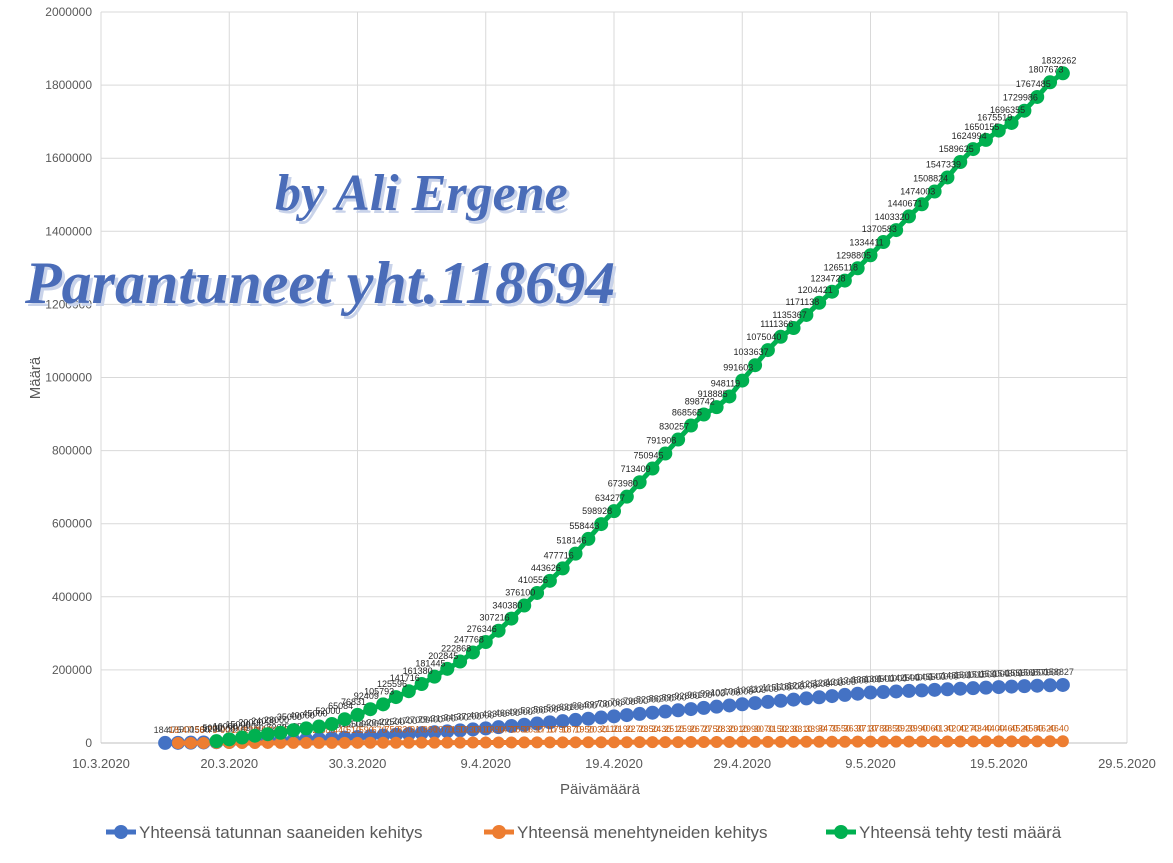  Describe the element at coordinates (931, 729) in the screenshot. I see `data-label: 4060` at that location.